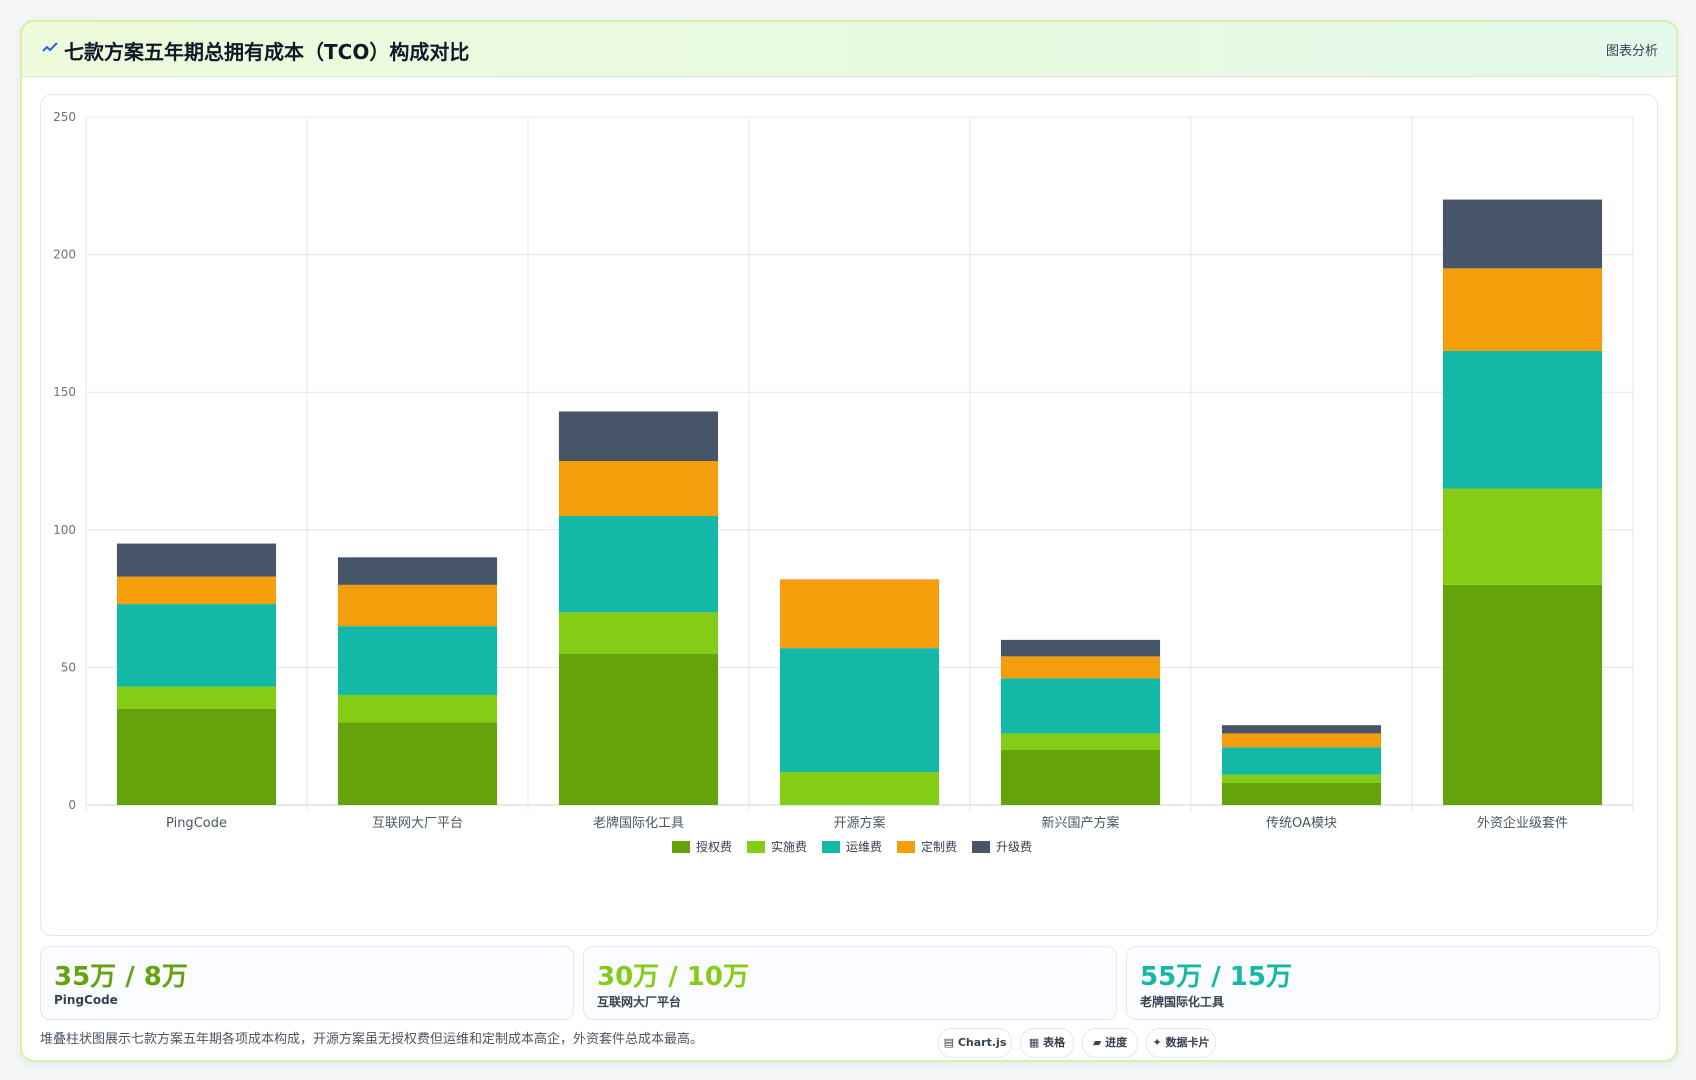 The width and height of the screenshot is (1696, 1080). Describe the element at coordinates (864, 847) in the screenshot. I see `legend-label: 运维费` at that location.